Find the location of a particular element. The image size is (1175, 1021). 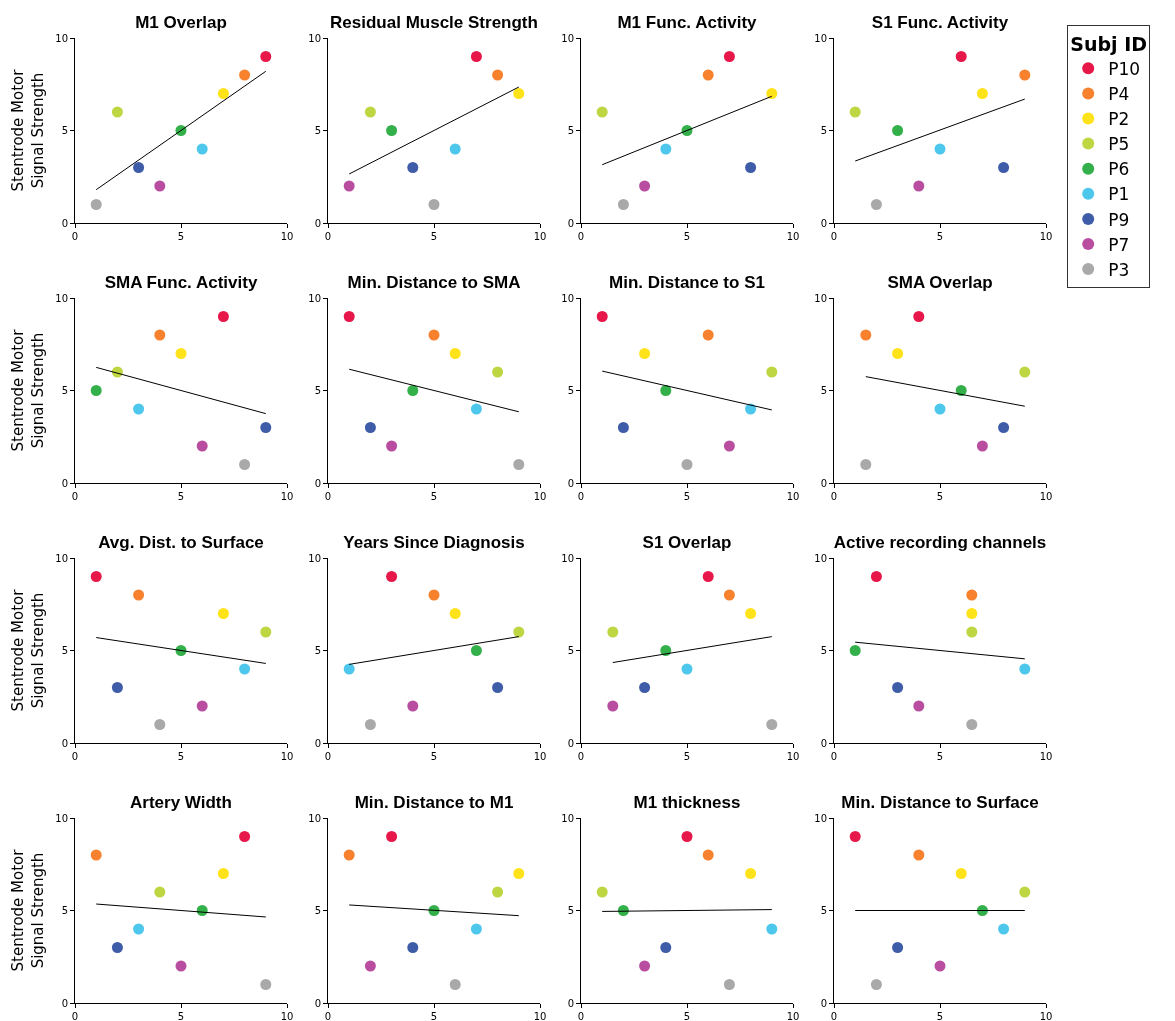

chart-title: Avg. Dist. to Surface is located at coordinates (181, 542).